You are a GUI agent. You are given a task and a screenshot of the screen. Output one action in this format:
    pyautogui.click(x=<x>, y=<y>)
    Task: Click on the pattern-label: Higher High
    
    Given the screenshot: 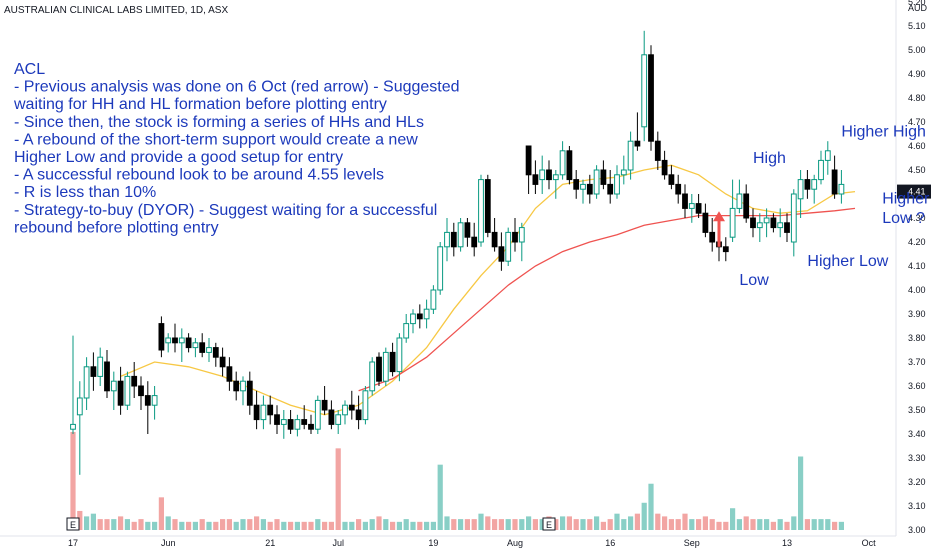 What is the action you would take?
    pyautogui.click(x=883, y=131)
    